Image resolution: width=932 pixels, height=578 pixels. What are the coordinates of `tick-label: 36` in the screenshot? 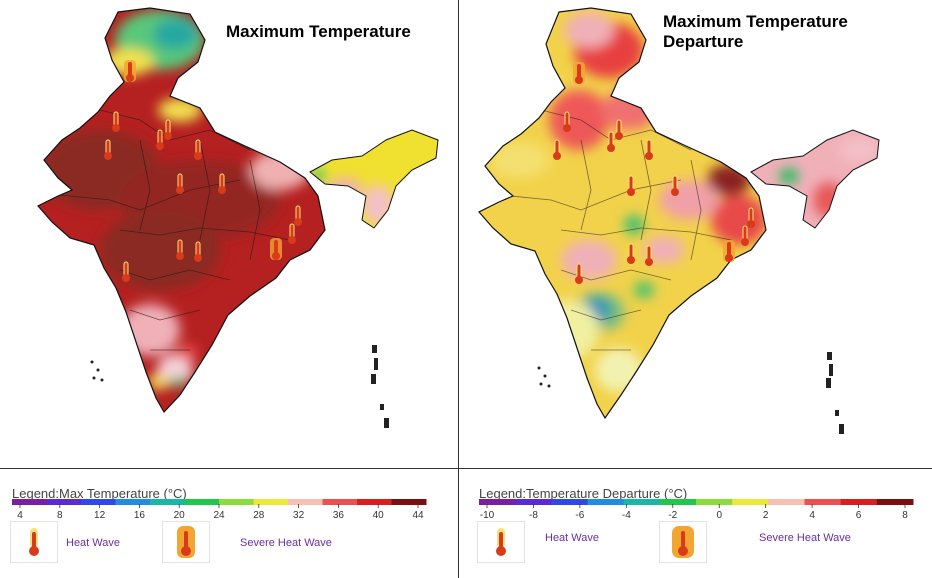 It's located at (339, 515).